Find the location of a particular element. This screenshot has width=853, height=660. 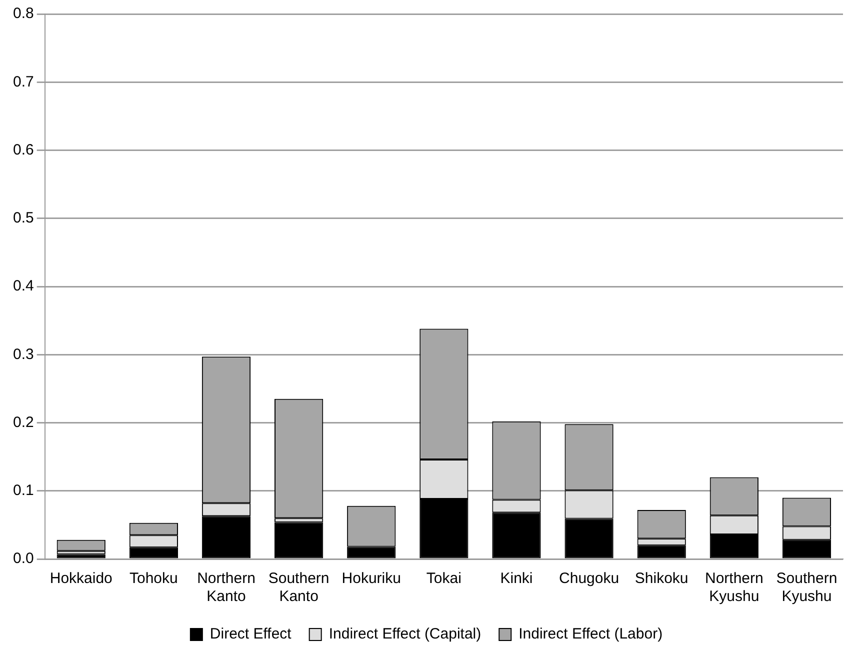

x-tick-label: Tohoku is located at coordinates (154, 579).